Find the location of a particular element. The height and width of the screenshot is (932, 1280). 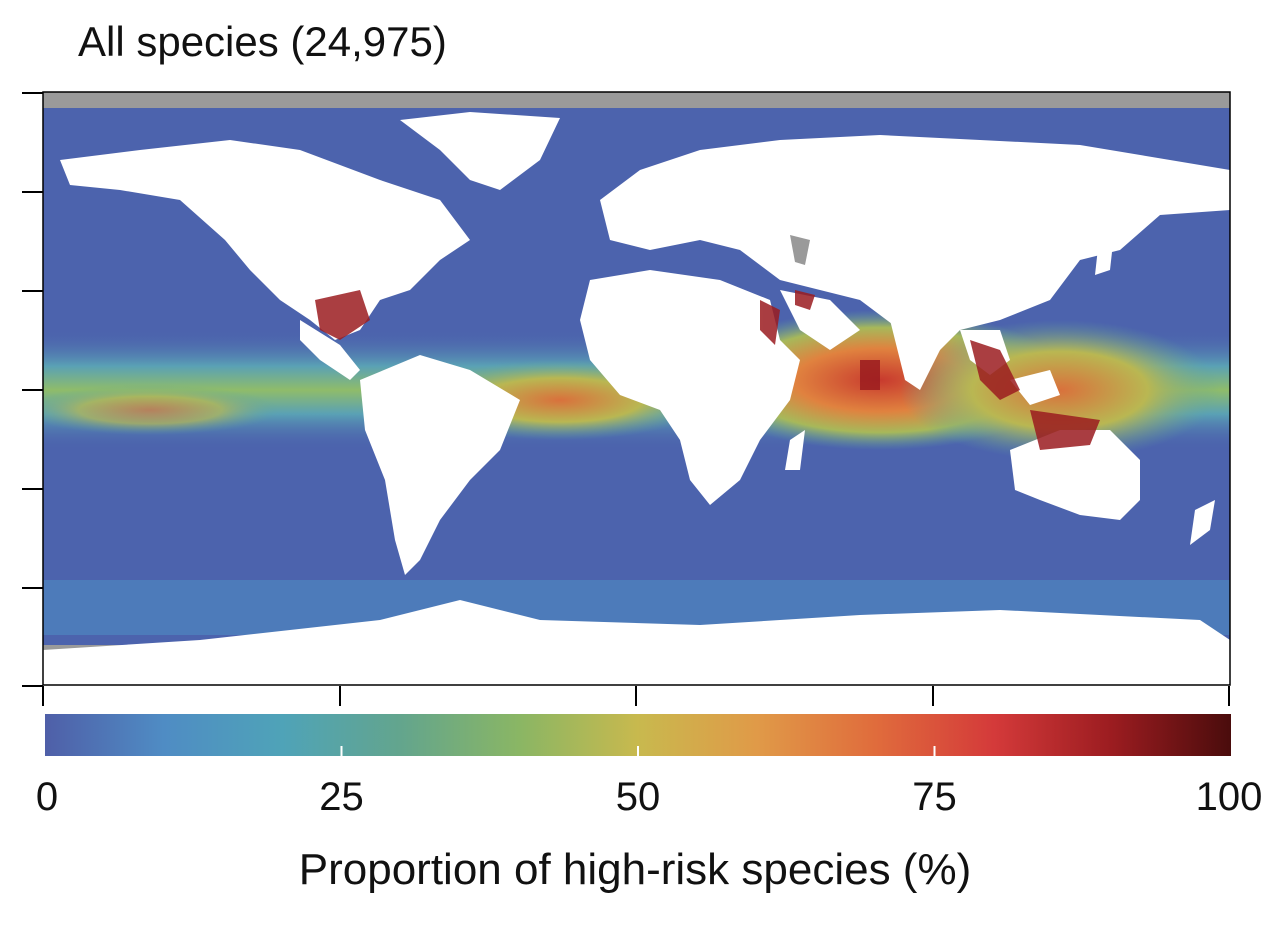

colorbar-tick-label-50: 50 is located at coordinates (638, 797).